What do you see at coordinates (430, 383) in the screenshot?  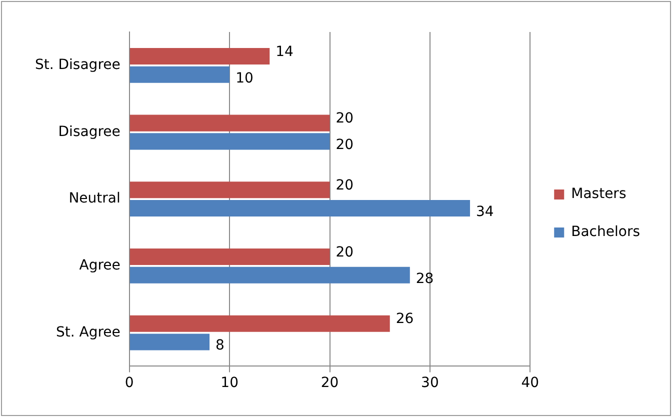 I see `x-tick-label: 30` at bounding box center [430, 383].